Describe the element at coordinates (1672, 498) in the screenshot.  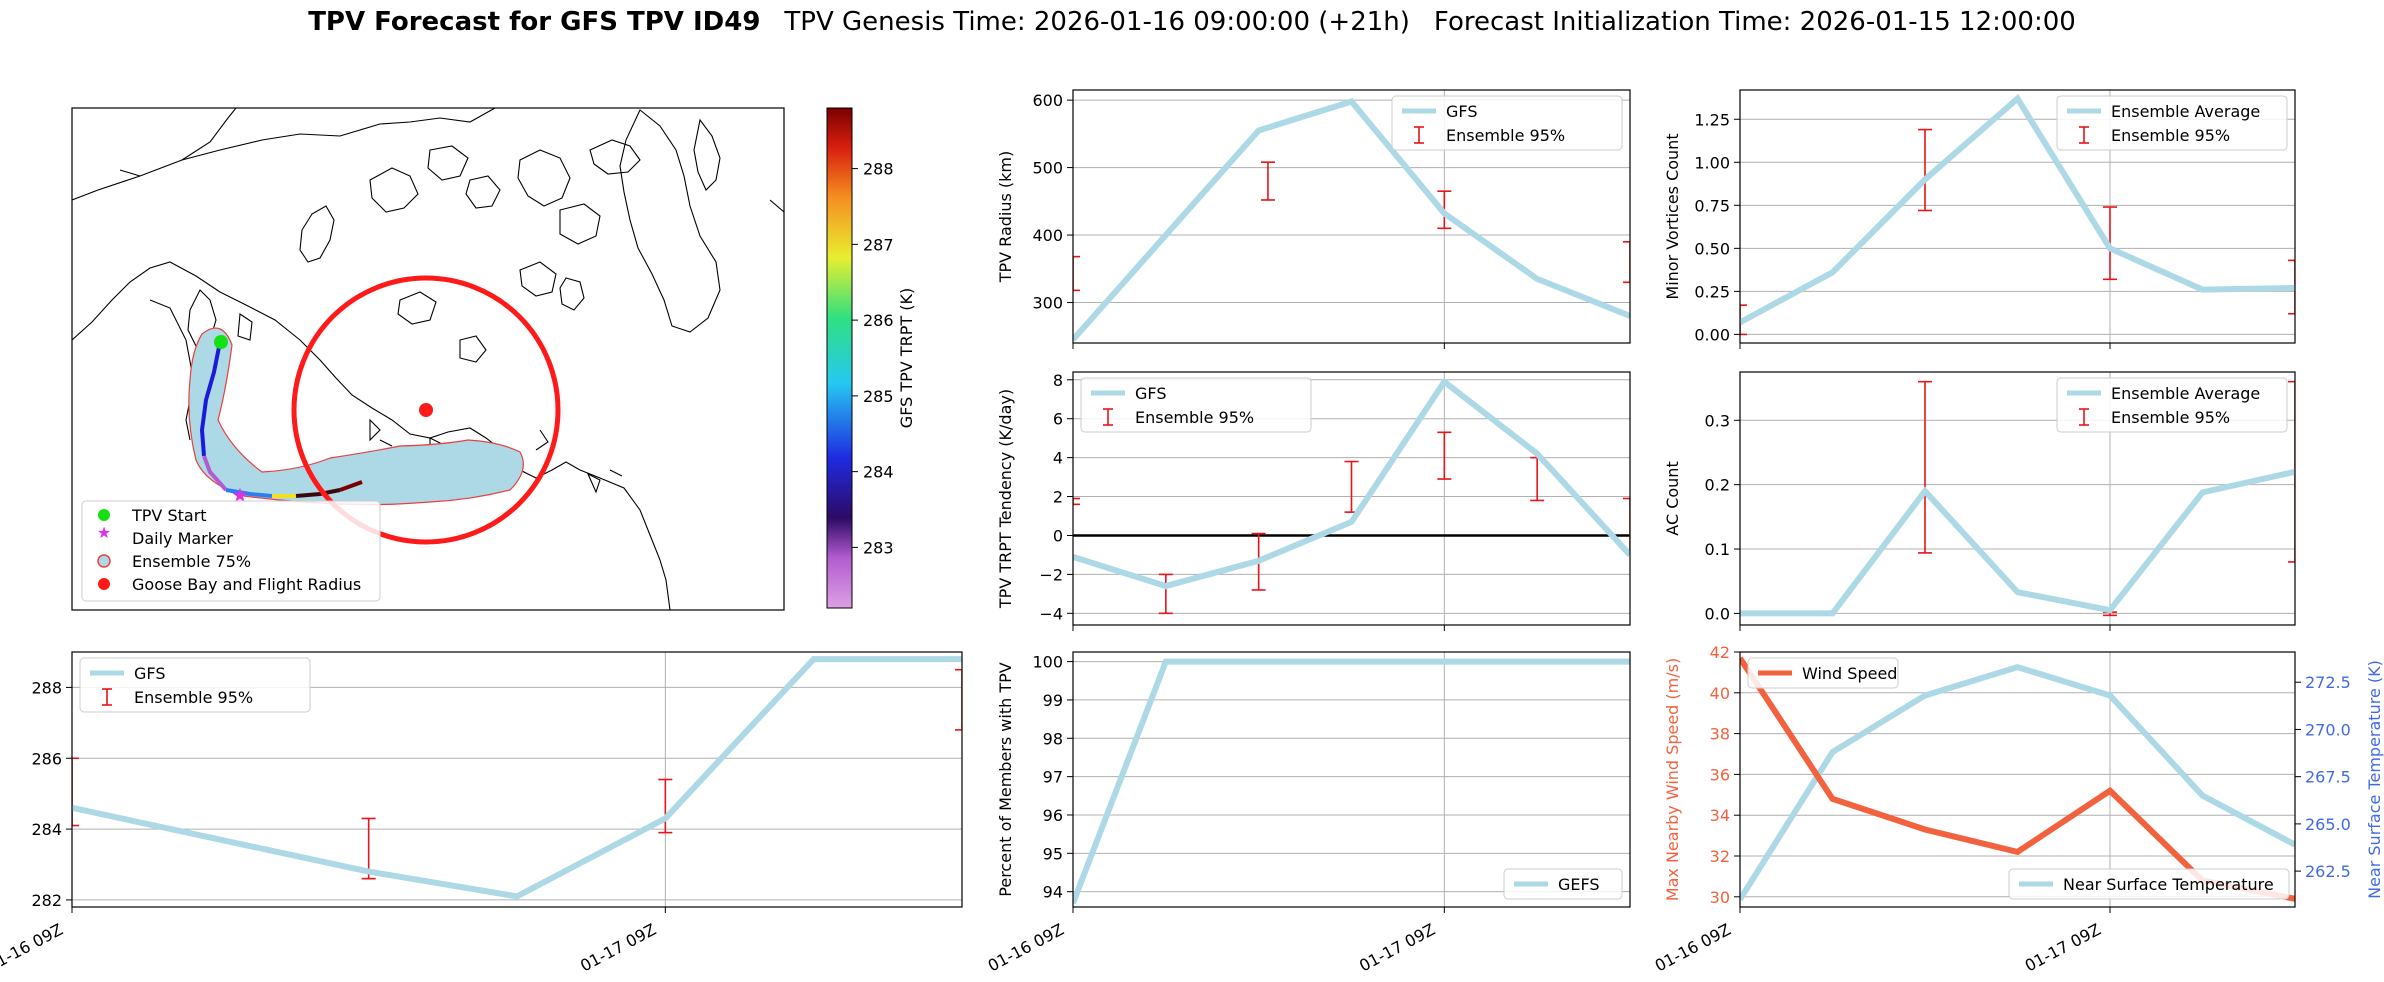
I see `y-axis-label: AC Count` at that location.